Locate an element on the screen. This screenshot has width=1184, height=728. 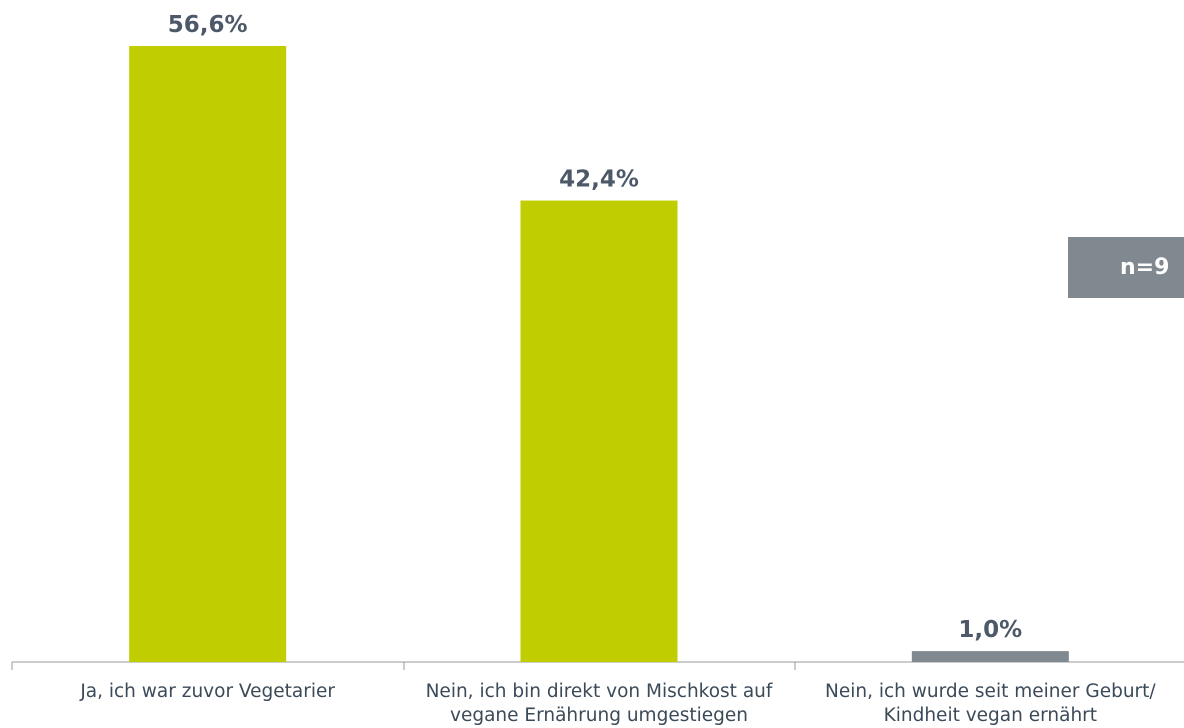
value-label: 42,4% is located at coordinates (599, 180).